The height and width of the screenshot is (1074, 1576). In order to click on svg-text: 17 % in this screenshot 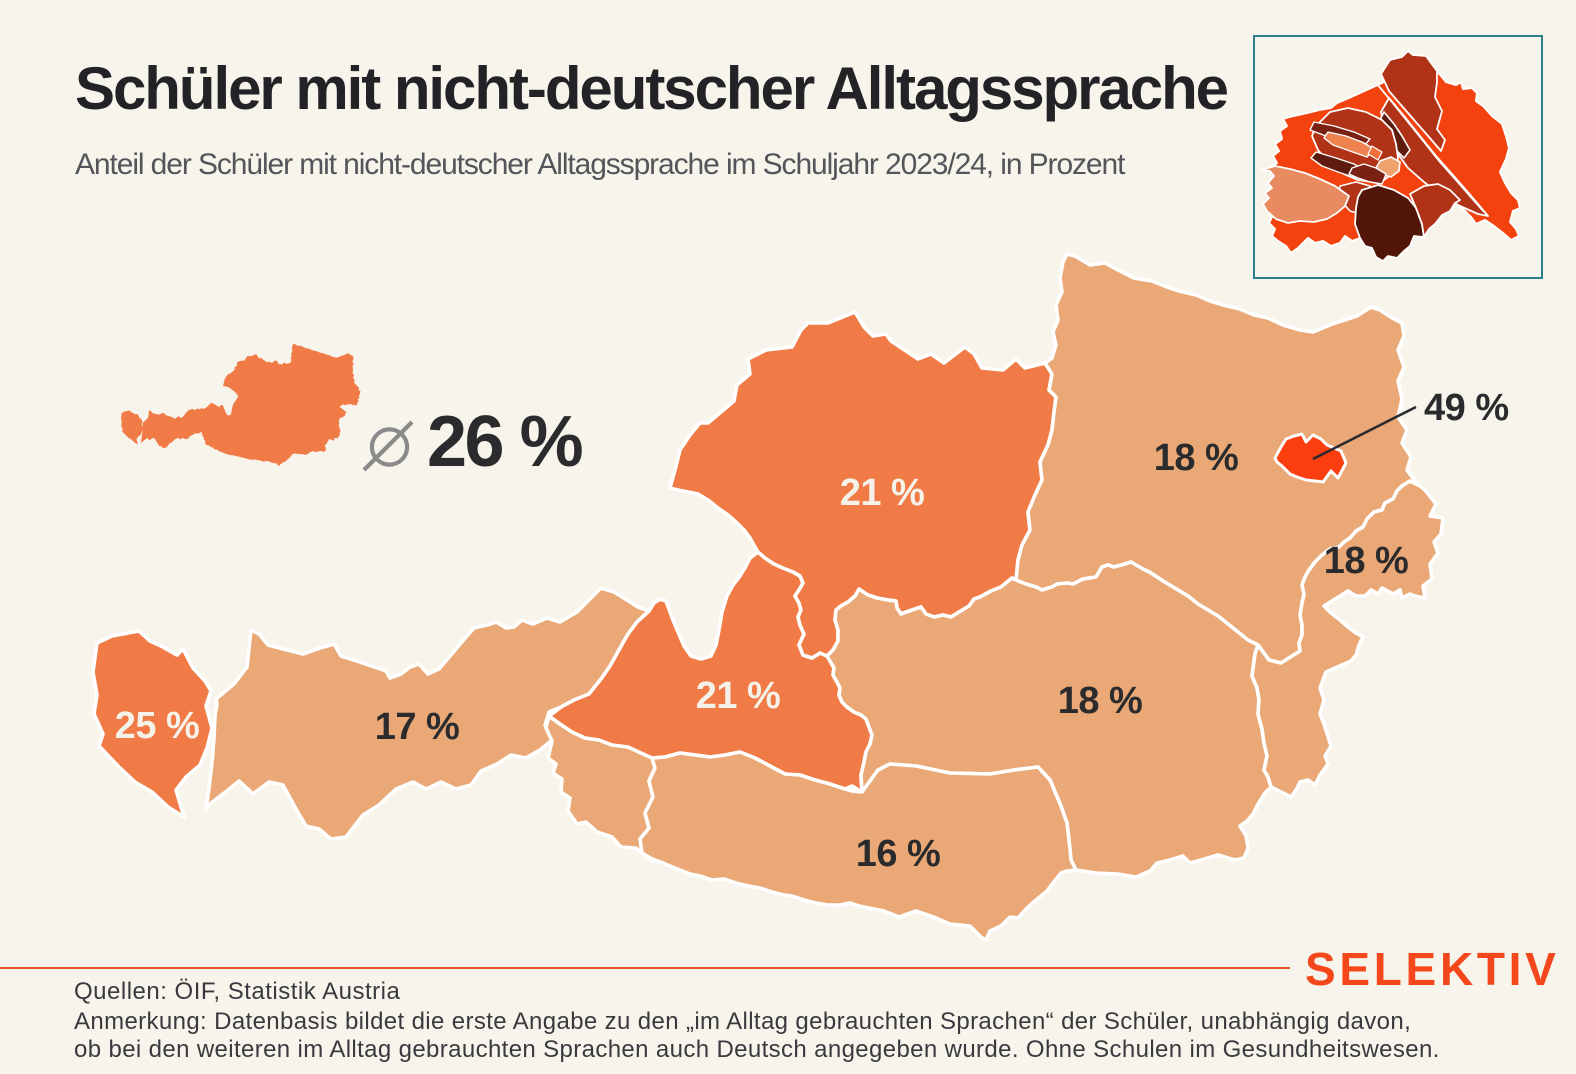, I will do `click(417, 727)`.